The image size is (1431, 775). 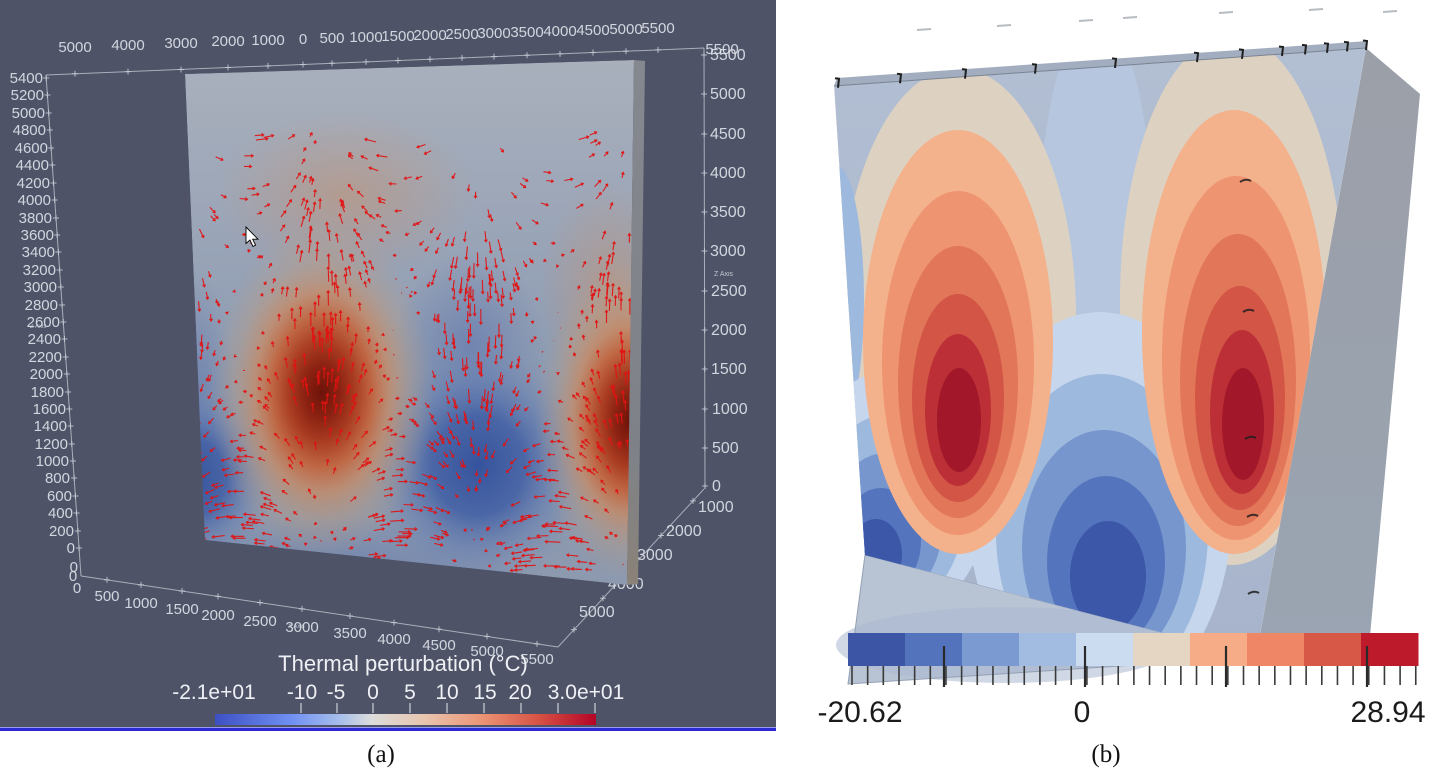 What do you see at coordinates (61, 531) in the screenshot?
I see `axis-left-label: 200` at bounding box center [61, 531].